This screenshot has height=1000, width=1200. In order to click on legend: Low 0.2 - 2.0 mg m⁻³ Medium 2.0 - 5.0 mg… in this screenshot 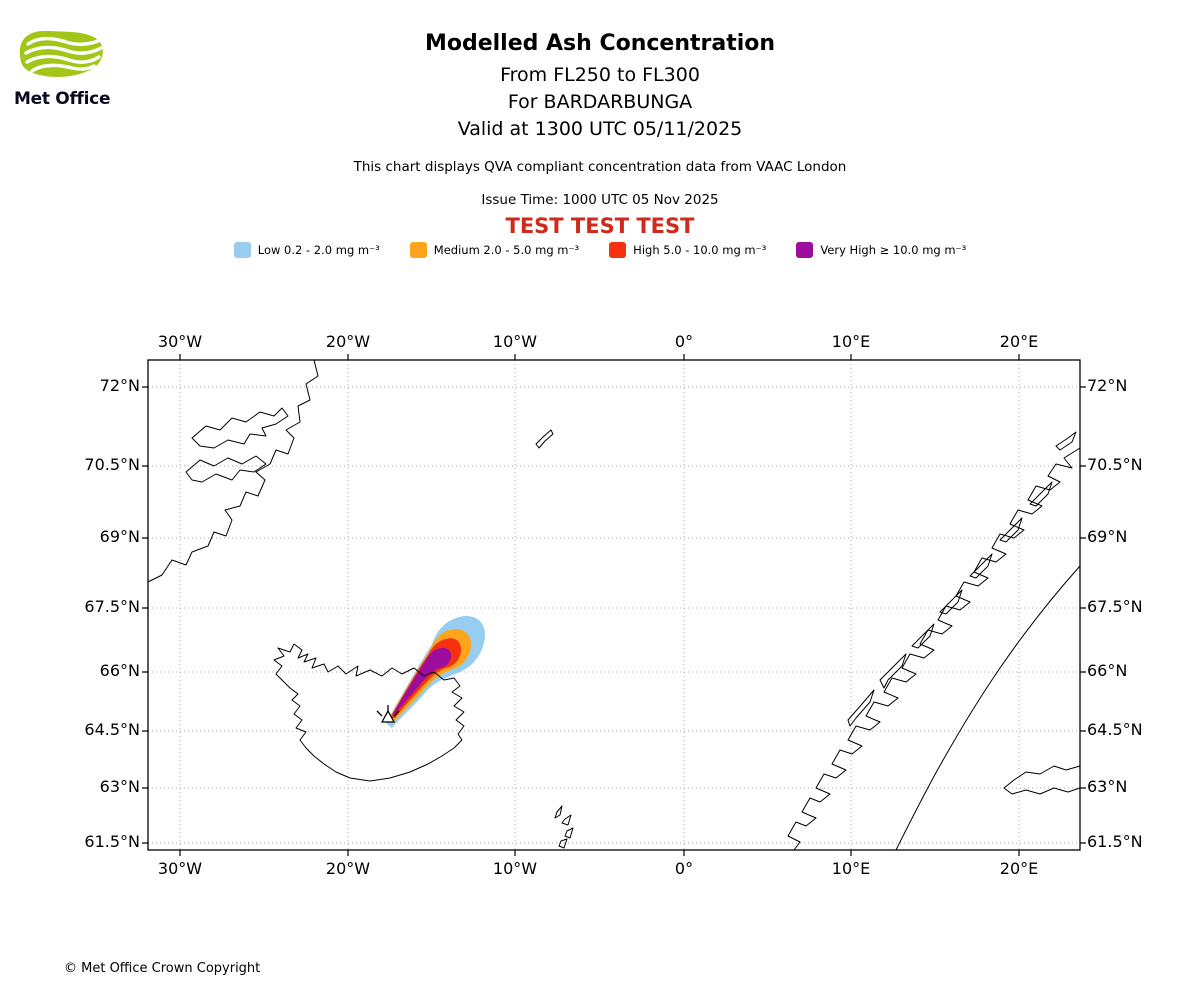, I will do `click(600, 250)`.